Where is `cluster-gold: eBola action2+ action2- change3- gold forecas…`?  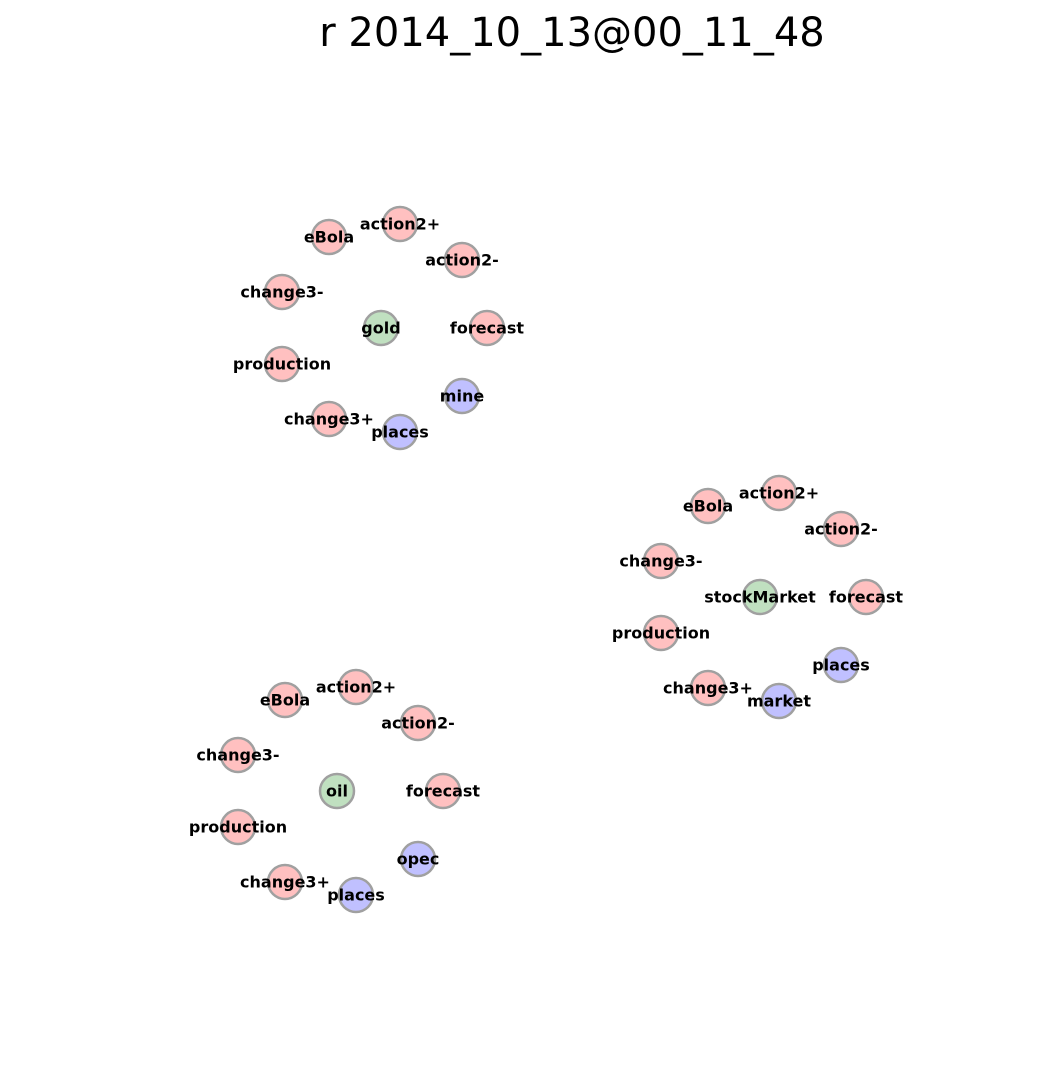 cluster-gold: eBola action2+ action2- change3- gold forecas… is located at coordinates (379, 328).